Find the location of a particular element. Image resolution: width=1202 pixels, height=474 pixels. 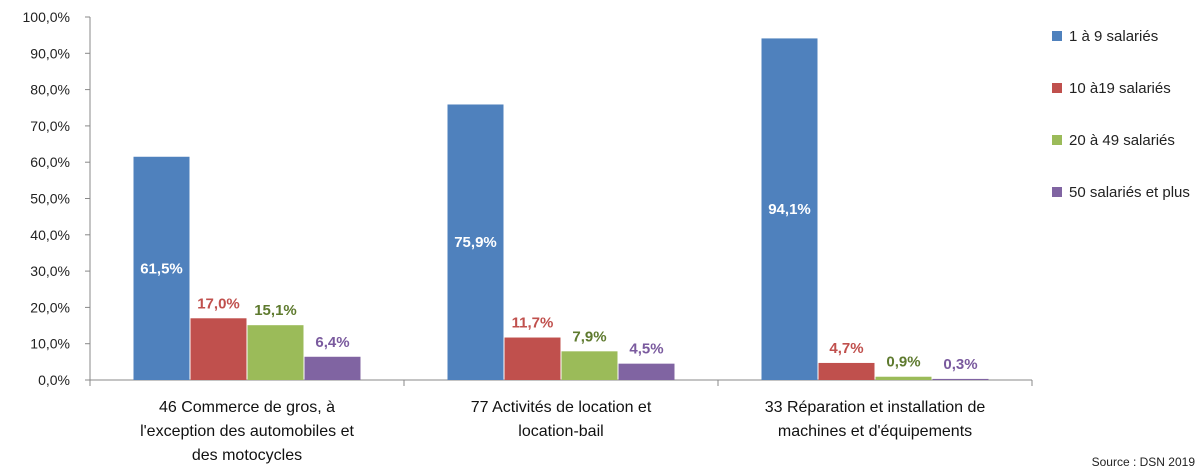

legend-label: 1 à 9 salariés is located at coordinates (1113, 36).